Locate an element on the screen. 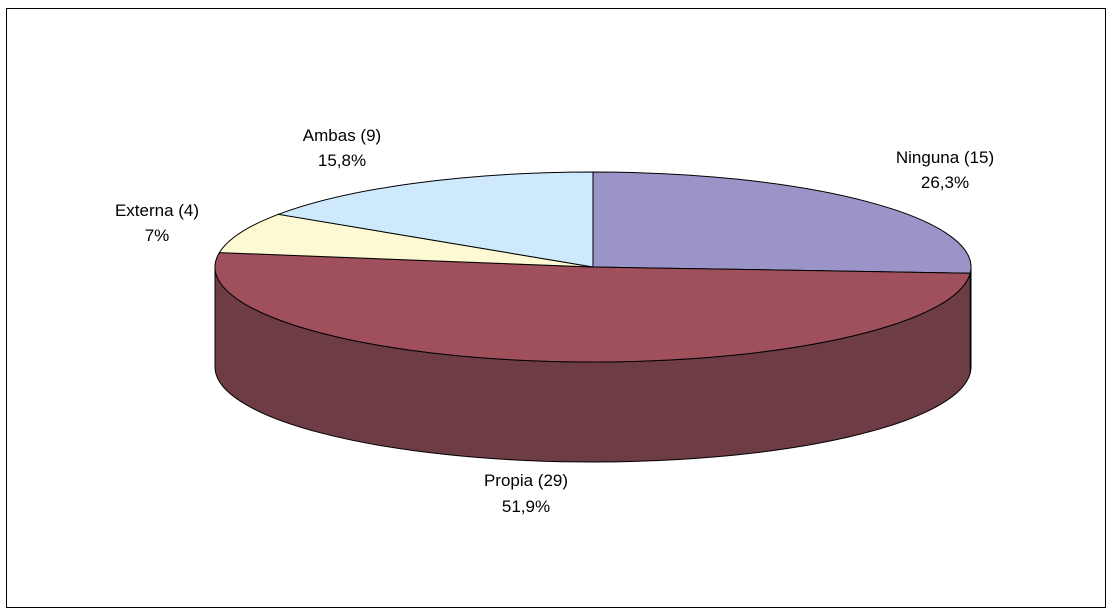 The height and width of the screenshot is (608, 1113). slice-ninguna is located at coordinates (782, 222).